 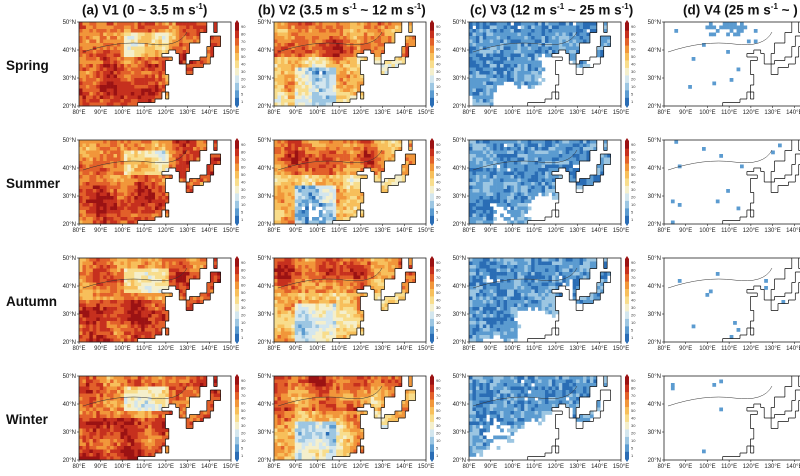 I want to click on colorbar-tick-label: 40, so click(x=633, y=182).